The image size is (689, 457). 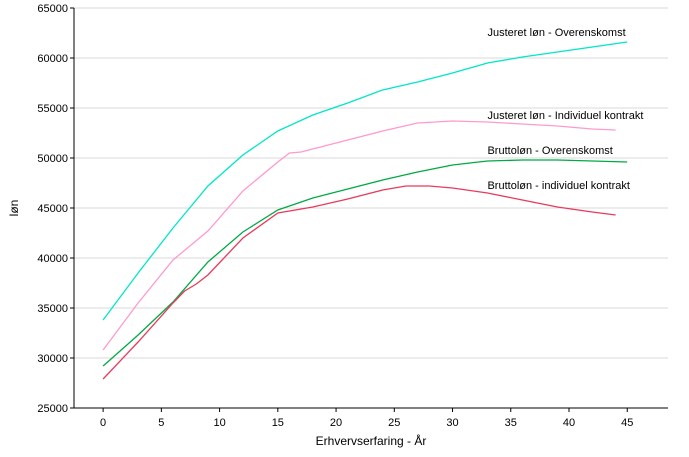 What do you see at coordinates (627, 423) in the screenshot?
I see `x-tick-label: 45` at bounding box center [627, 423].